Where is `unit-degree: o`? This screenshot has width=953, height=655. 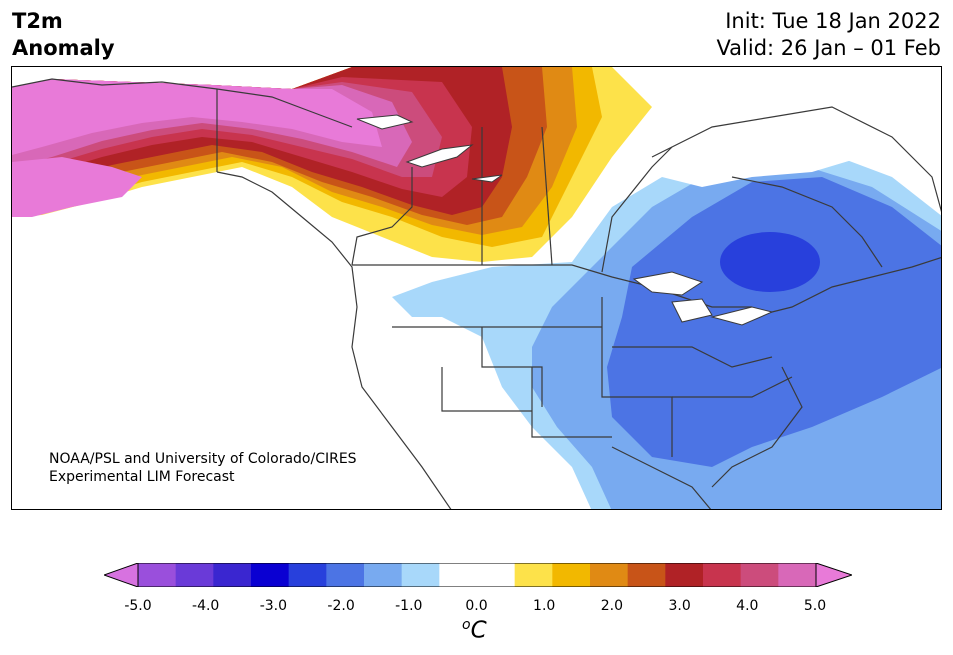
unit-degree: o is located at coordinates (466, 625).